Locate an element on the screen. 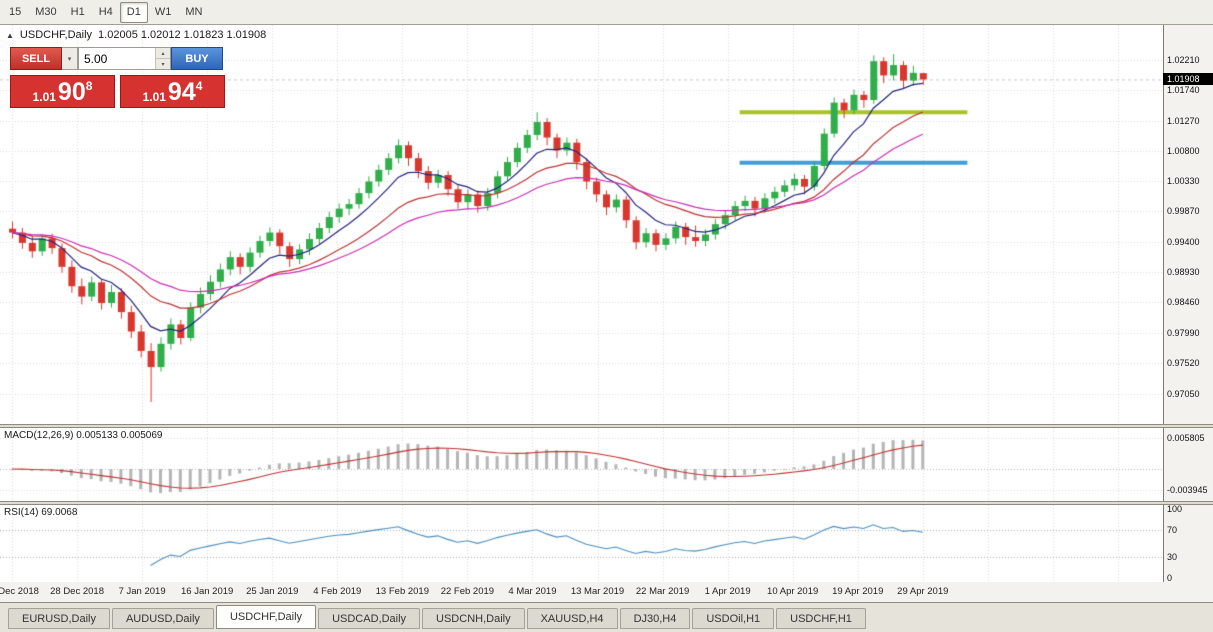 Image resolution: width=1213 pixels, height=632 pixels. timeframe-button-h4: H4 is located at coordinates (105, 12).